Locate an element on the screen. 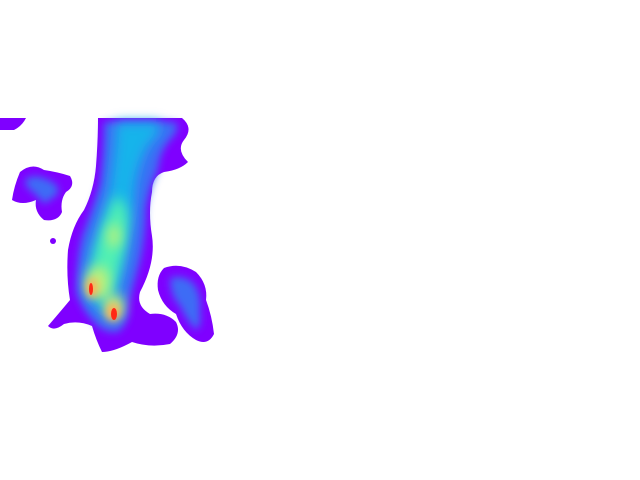  density-level-7-peak is located at coordinates (103, 301).